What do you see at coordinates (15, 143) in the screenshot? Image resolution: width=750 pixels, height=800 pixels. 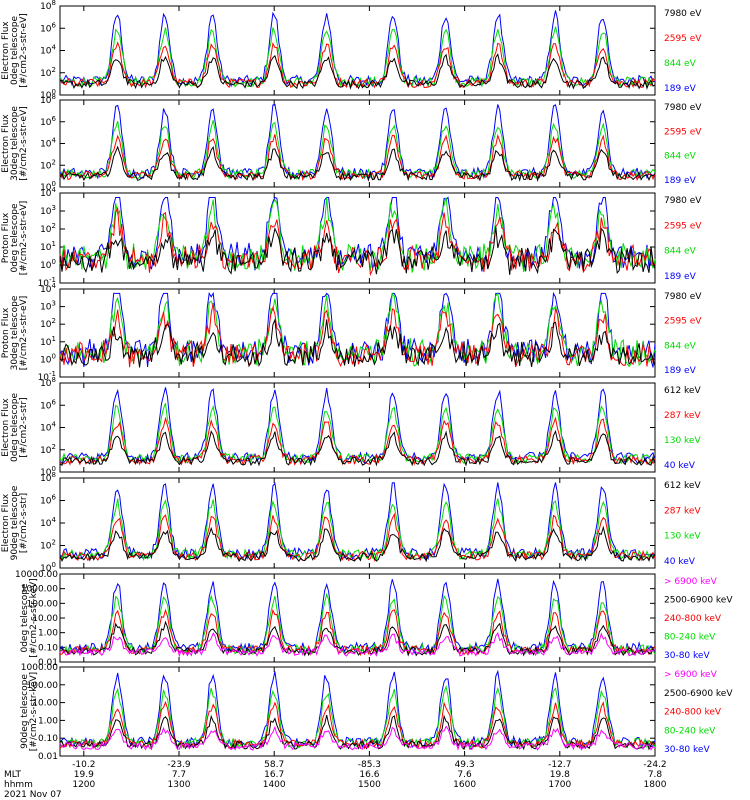 I see `y-axis-label: 30deg telescope` at bounding box center [15, 143].